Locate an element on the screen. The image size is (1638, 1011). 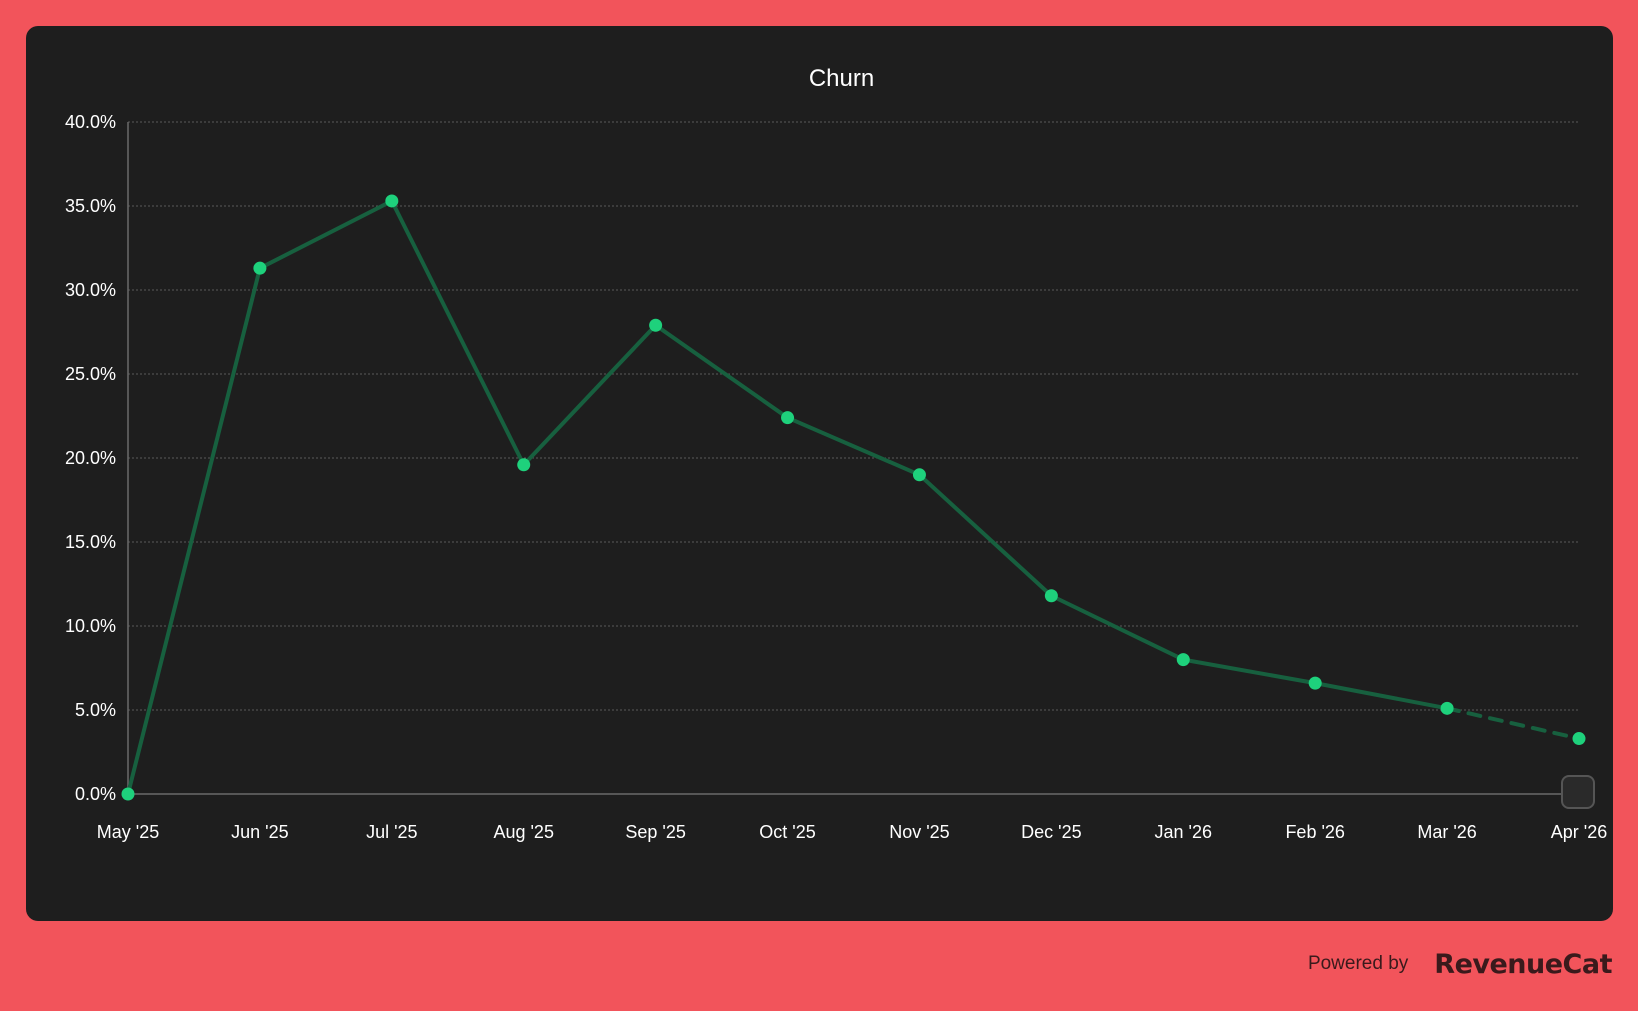
x-tick-label: Jul '25 is located at coordinates (391, 832).